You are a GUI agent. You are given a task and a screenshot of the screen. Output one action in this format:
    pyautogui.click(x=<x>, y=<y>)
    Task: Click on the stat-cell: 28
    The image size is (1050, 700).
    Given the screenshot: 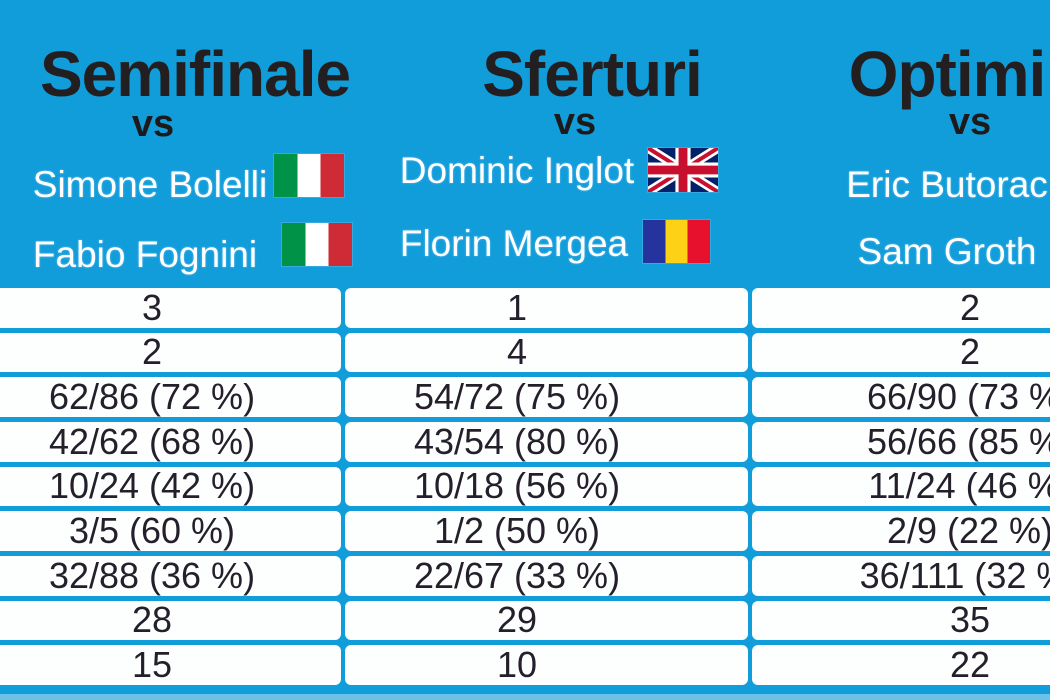 What is the action you would take?
    pyautogui.click(x=170, y=620)
    